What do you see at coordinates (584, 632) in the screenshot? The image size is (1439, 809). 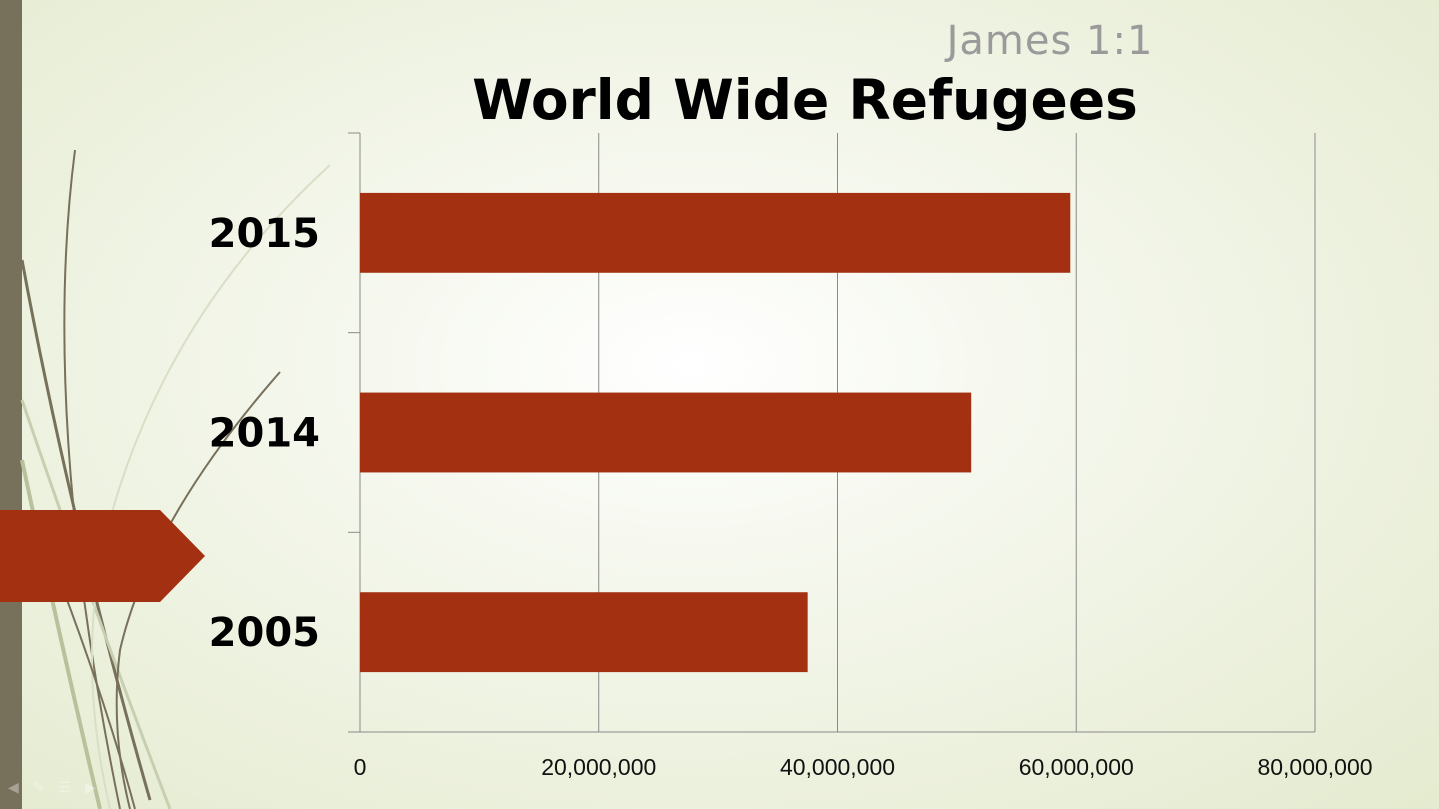 I see `bar-2005` at bounding box center [584, 632].